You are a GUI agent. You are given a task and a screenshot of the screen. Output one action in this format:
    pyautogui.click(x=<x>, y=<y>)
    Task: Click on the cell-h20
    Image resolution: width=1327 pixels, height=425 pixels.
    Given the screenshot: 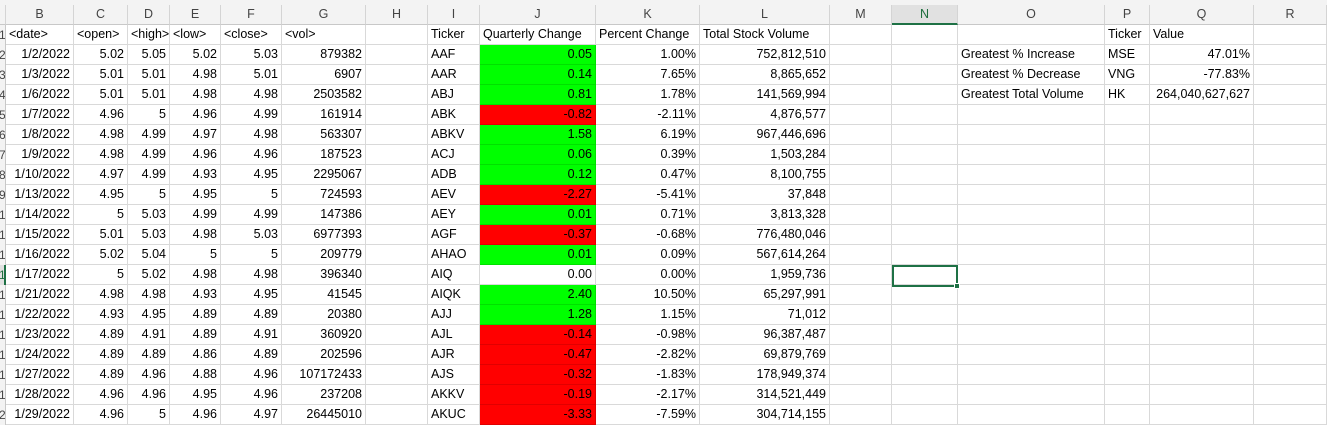 What is the action you would take?
    pyautogui.click(x=397, y=415)
    